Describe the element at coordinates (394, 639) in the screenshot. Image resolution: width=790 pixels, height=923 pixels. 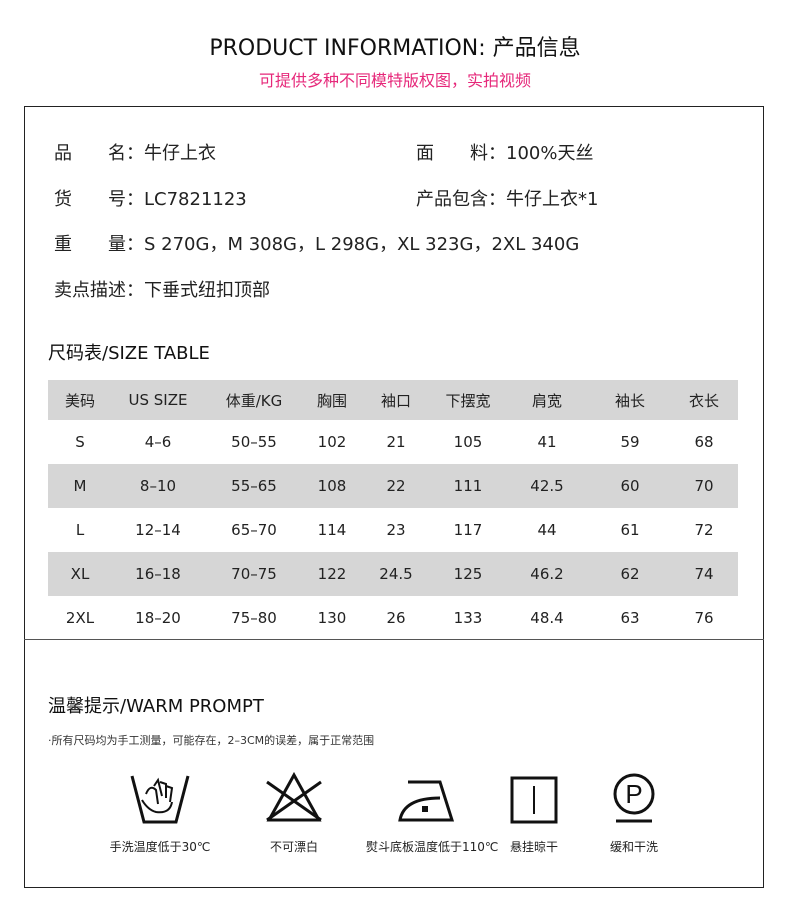
I see `section-divider` at that location.